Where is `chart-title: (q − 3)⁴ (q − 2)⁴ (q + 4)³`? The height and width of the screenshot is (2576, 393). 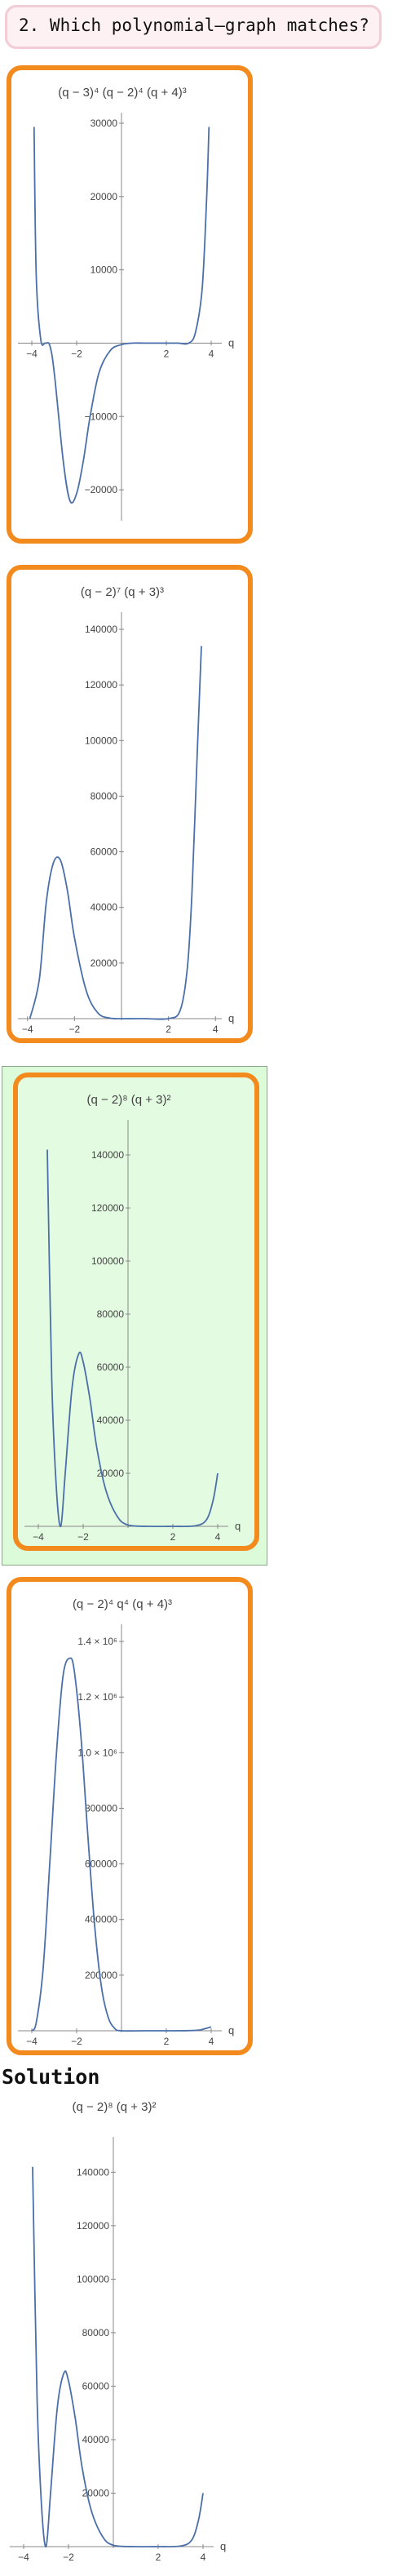 chart-title: (q − 3)⁴ (q − 2)⁴ (q + 4)³ is located at coordinates (122, 93).